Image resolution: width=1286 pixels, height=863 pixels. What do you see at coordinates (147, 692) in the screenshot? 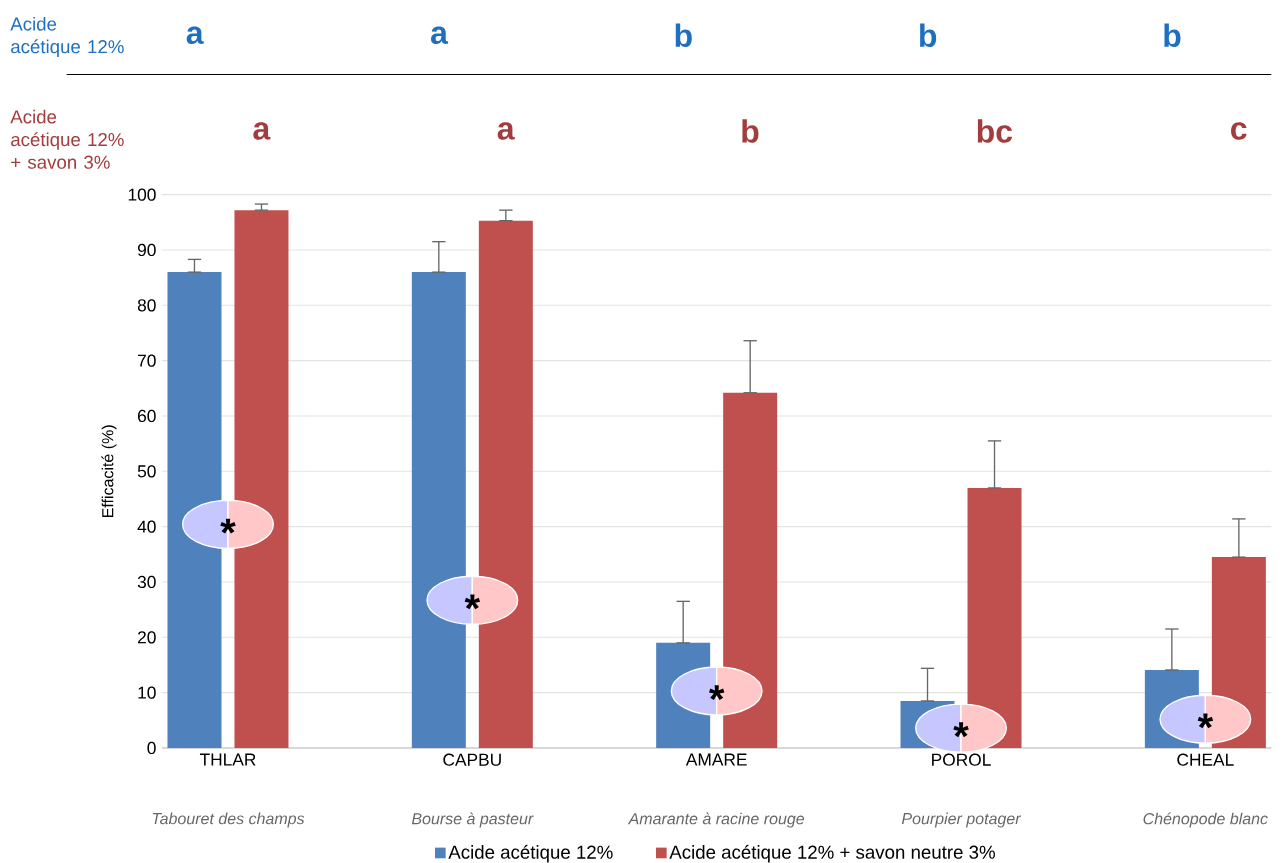
I see `y-tick-label: 10` at bounding box center [147, 692].